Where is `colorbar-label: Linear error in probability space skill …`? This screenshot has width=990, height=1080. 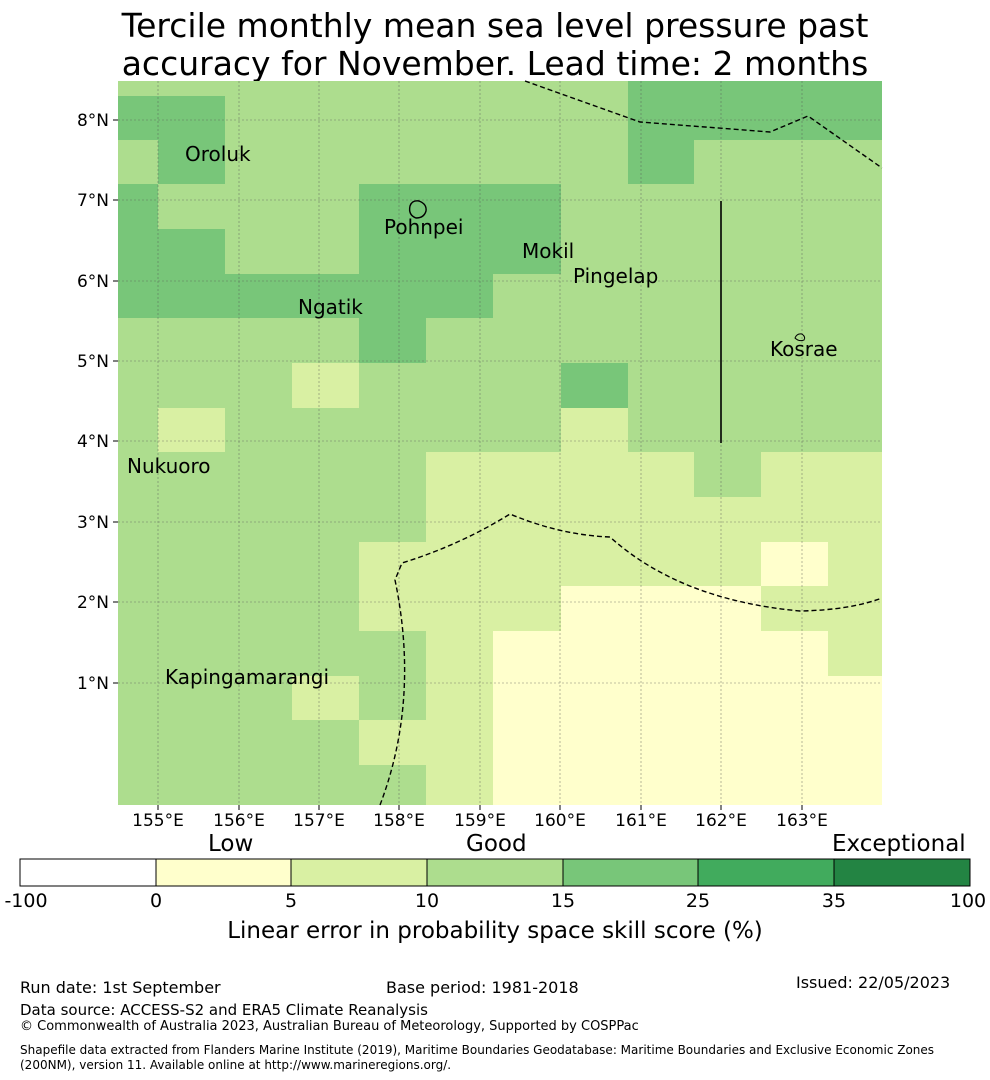
colorbar-label: Linear error in probability space skill … is located at coordinates (495, 931).